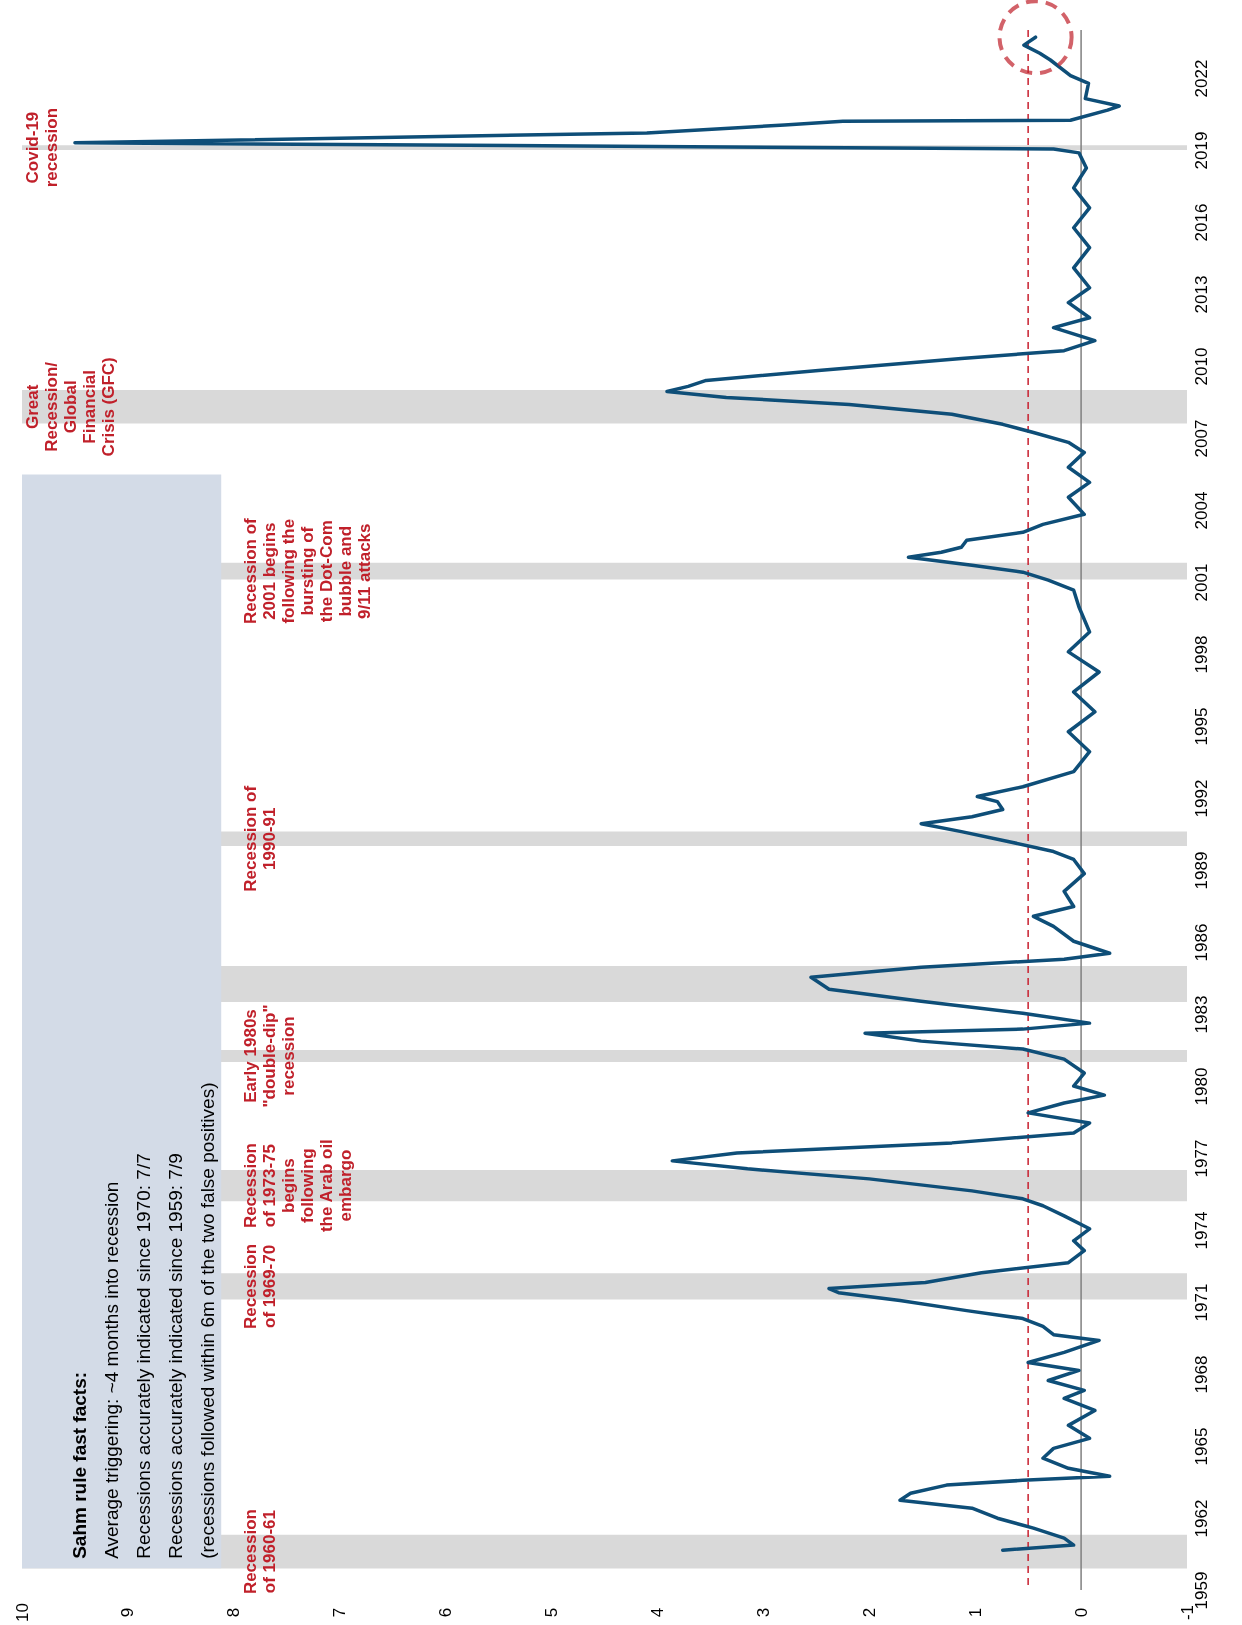 Image resolution: width=1242 pixels, height=1625 pixels. What do you see at coordinates (1081, 1612) in the screenshot?
I see `x-tick-label: 0` at bounding box center [1081, 1612].